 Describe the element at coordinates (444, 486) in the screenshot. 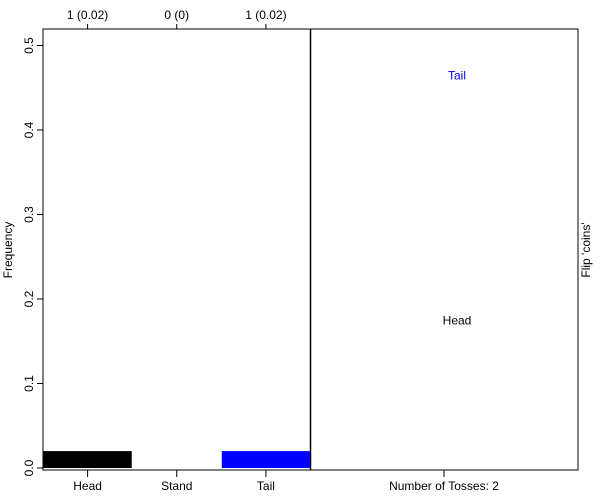

I see `tosses-label: Number of Tosses: 2` at that location.